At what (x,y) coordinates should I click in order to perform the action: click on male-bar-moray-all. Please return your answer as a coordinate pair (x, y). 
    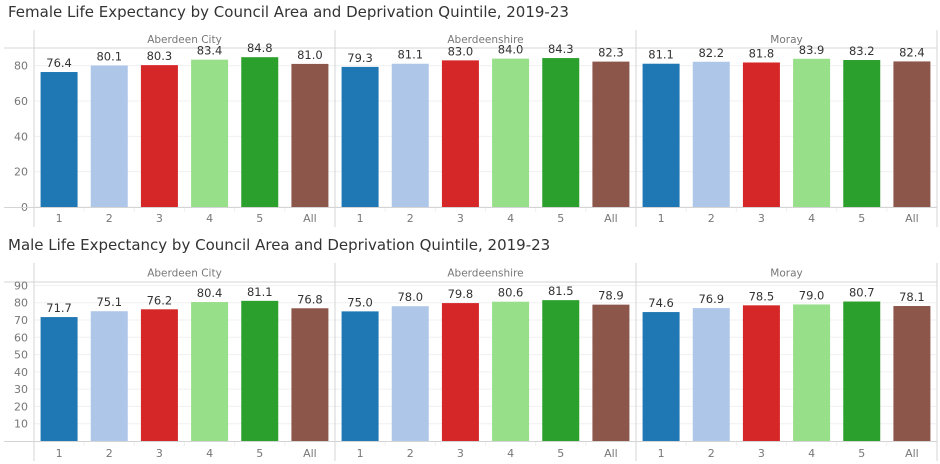
    Looking at the image, I should click on (912, 373).